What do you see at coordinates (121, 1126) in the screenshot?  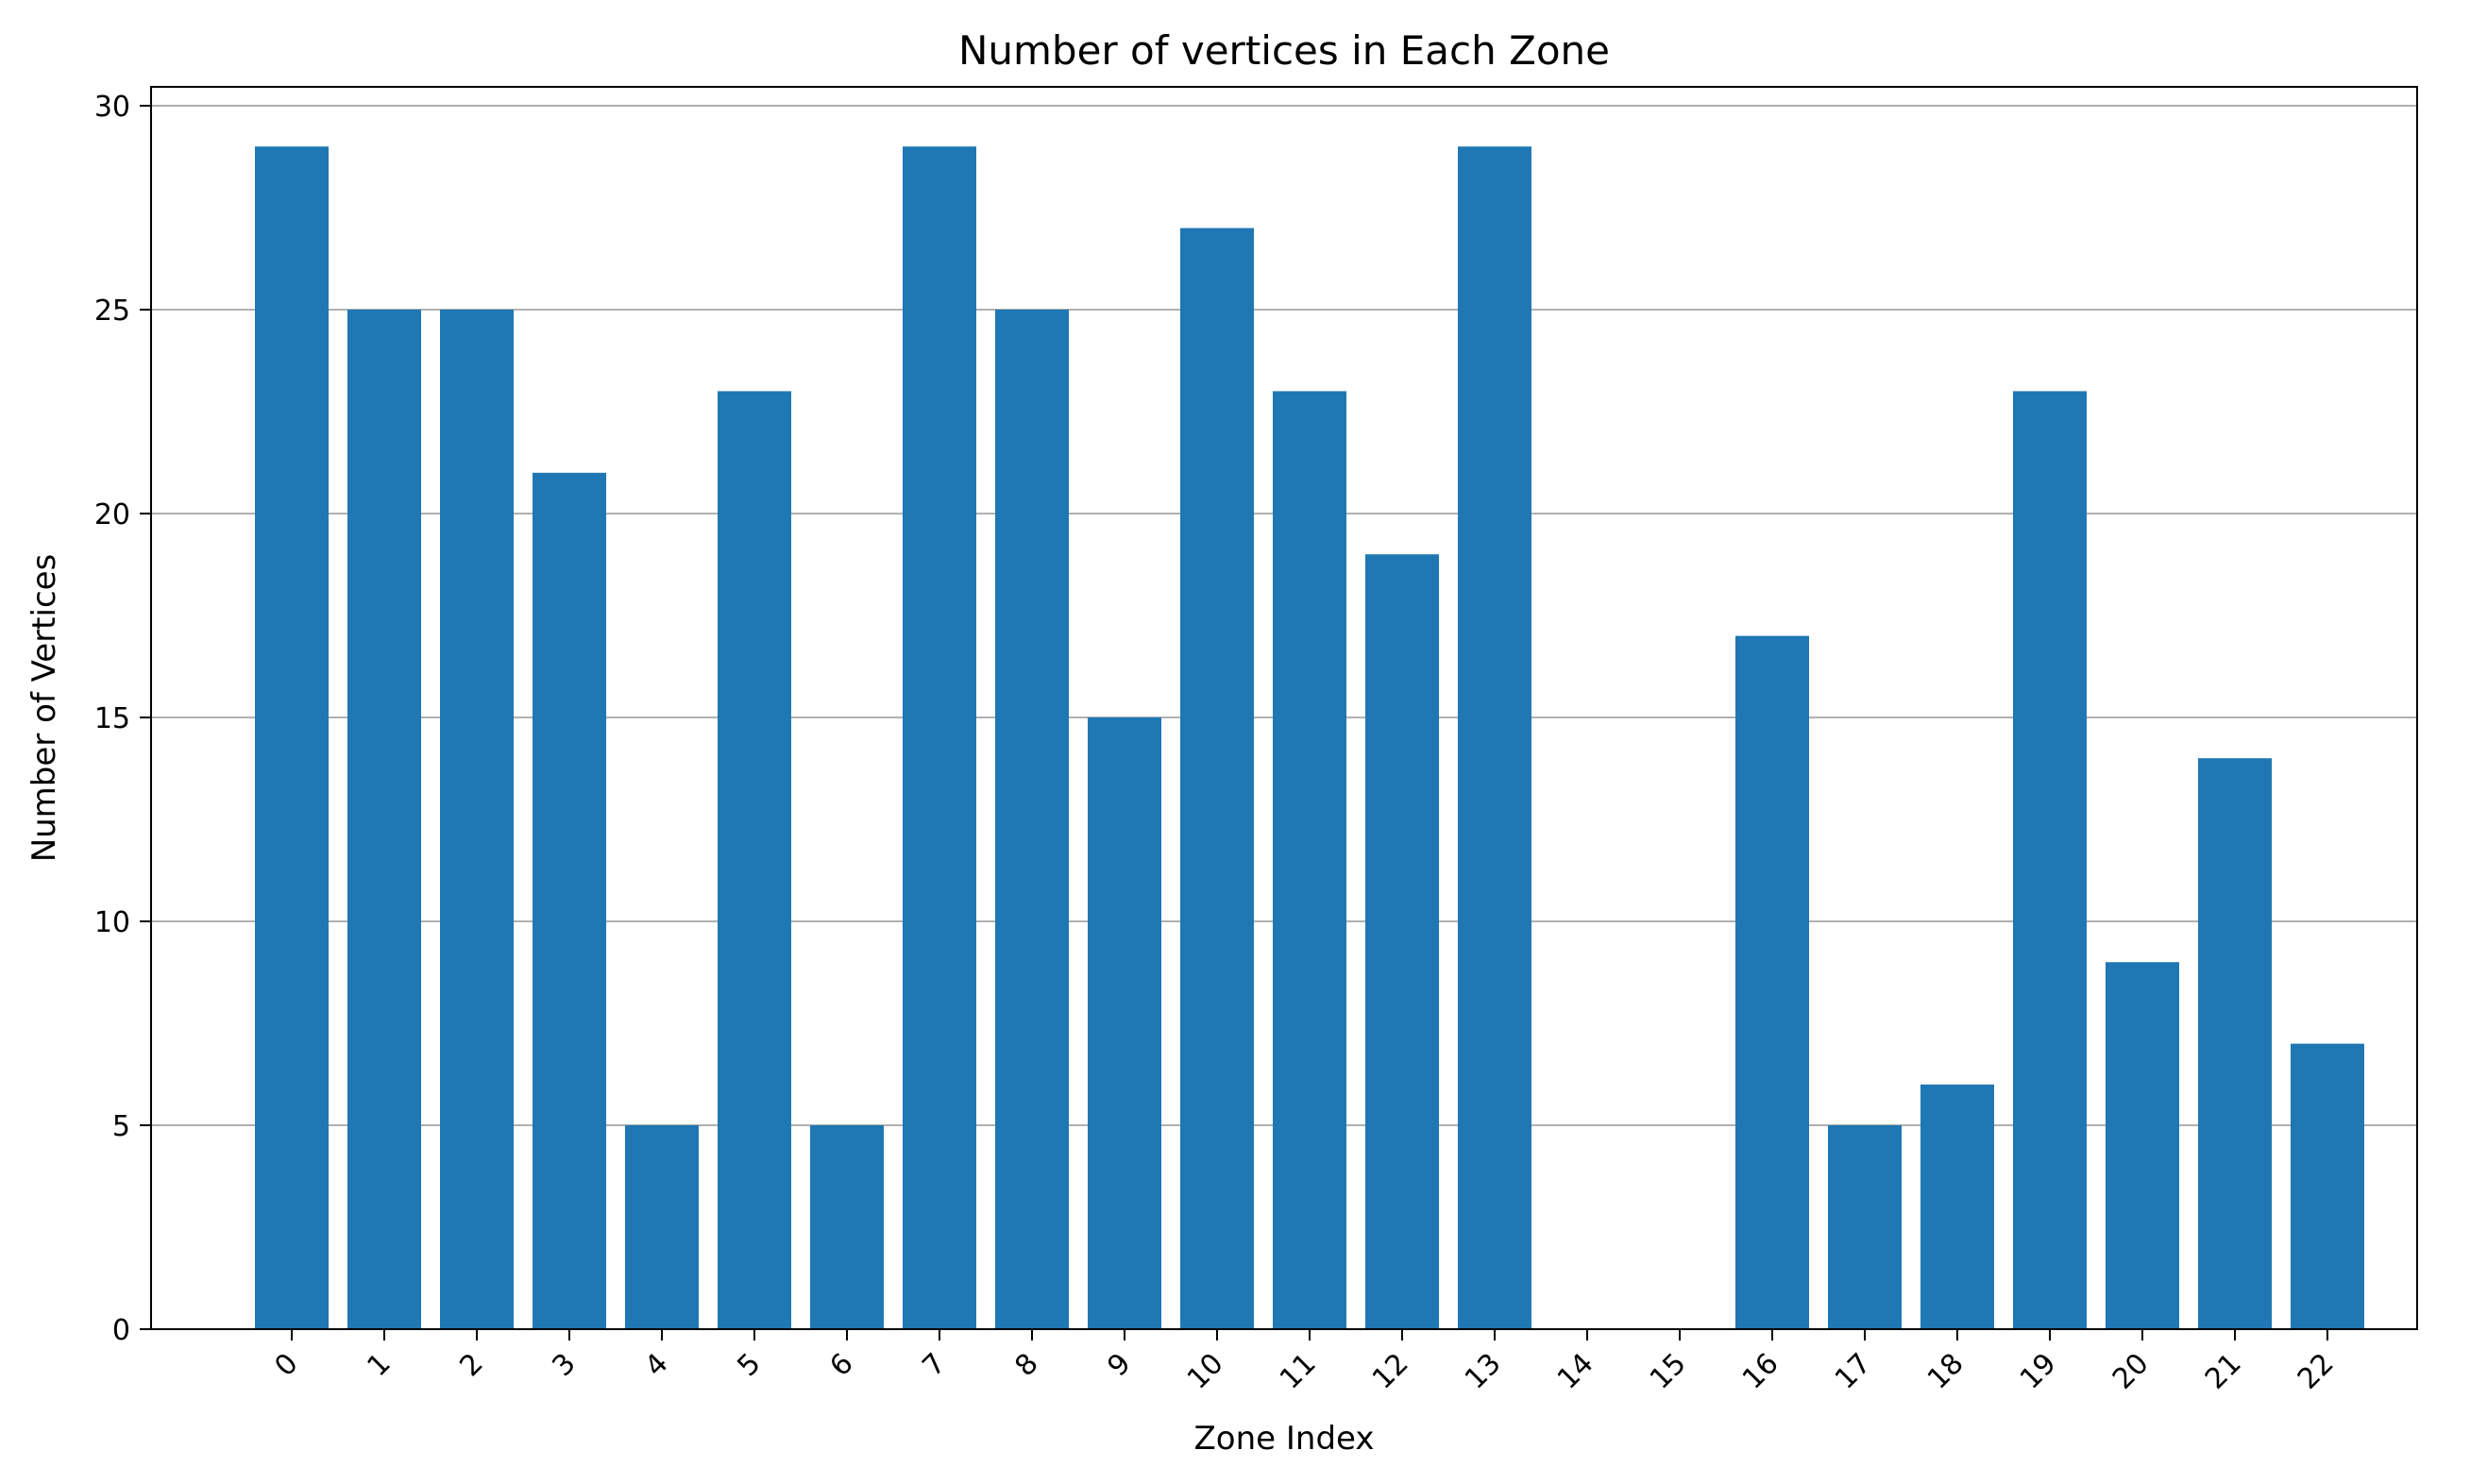 I see `y-tick-label: 5` at bounding box center [121, 1126].